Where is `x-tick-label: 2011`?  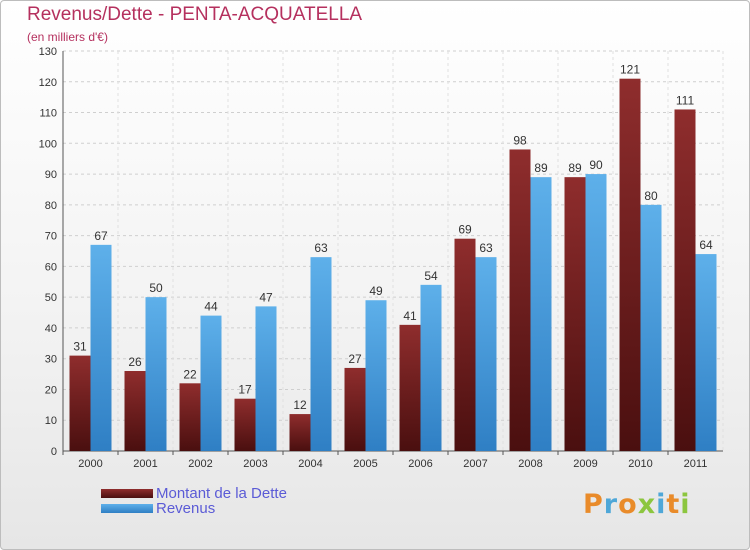
x-tick-label: 2011 is located at coordinates (696, 464).